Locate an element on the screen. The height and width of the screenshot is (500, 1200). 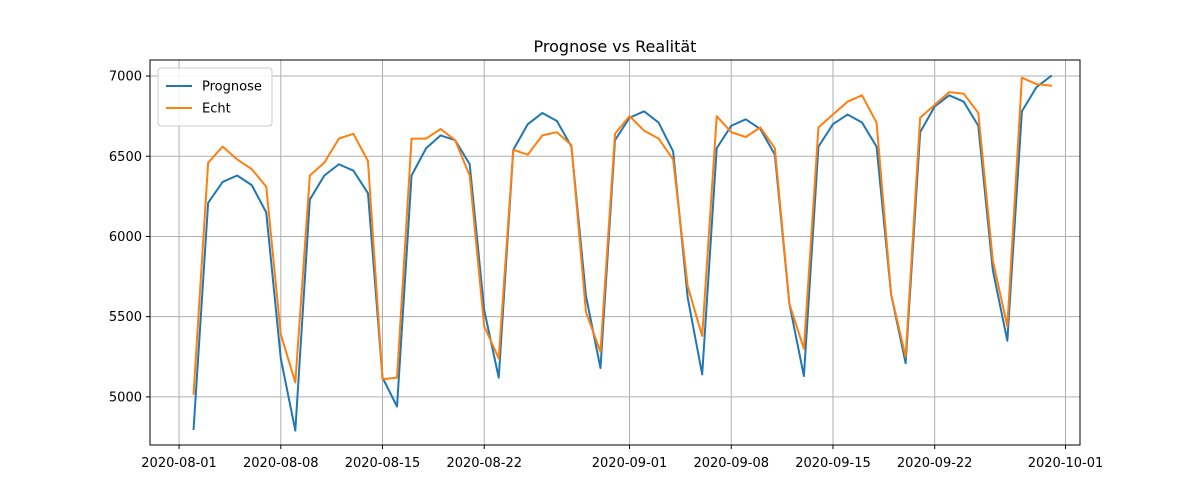
x-tick-label: 2020-09-01 is located at coordinates (630, 463).